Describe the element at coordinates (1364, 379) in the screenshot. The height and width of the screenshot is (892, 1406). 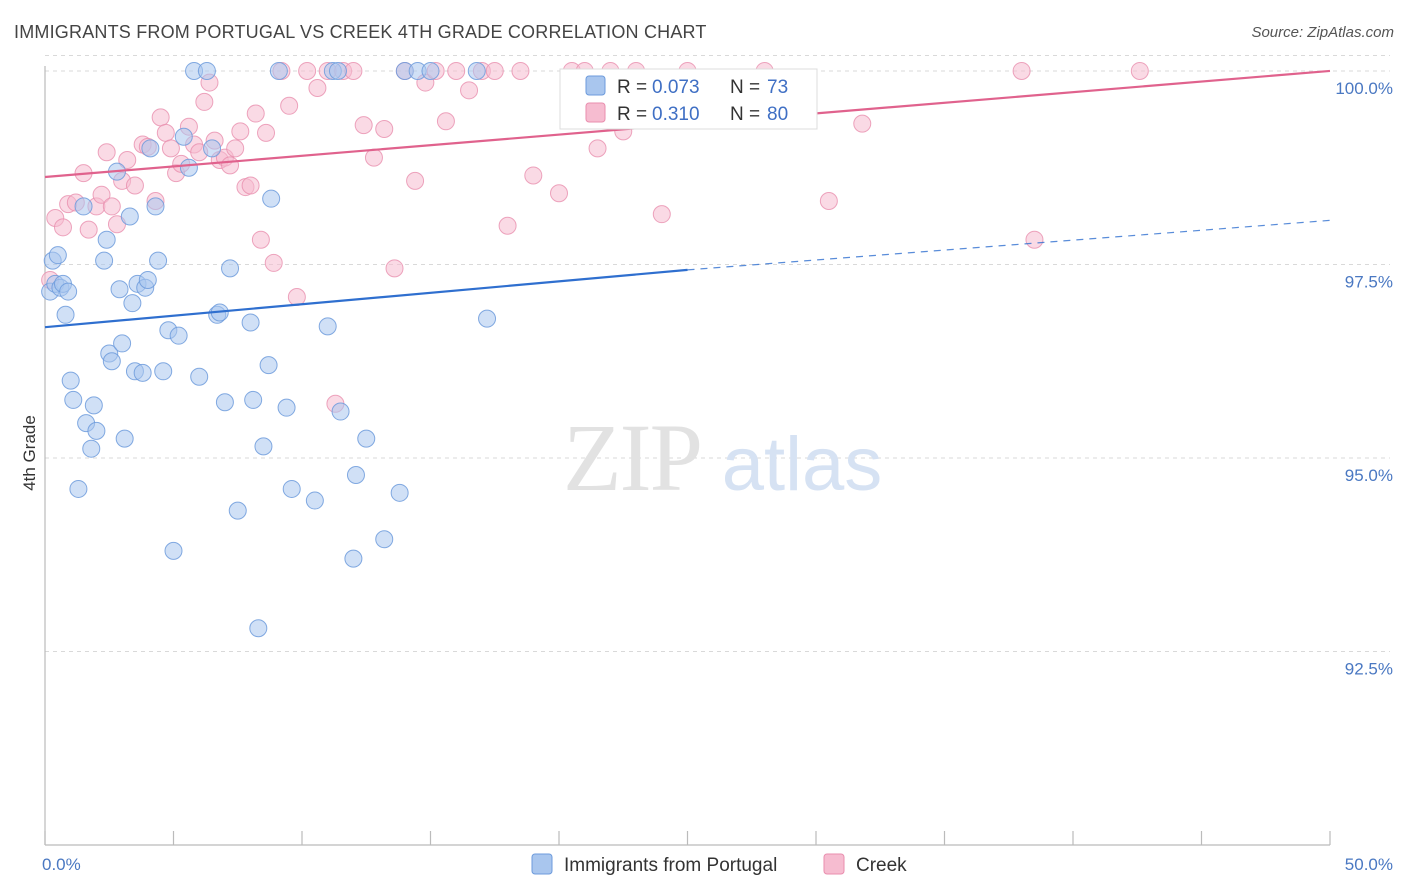
I see `y-tick-labels: 92.5% 95.0% 97.5% 100.0%` at that location.